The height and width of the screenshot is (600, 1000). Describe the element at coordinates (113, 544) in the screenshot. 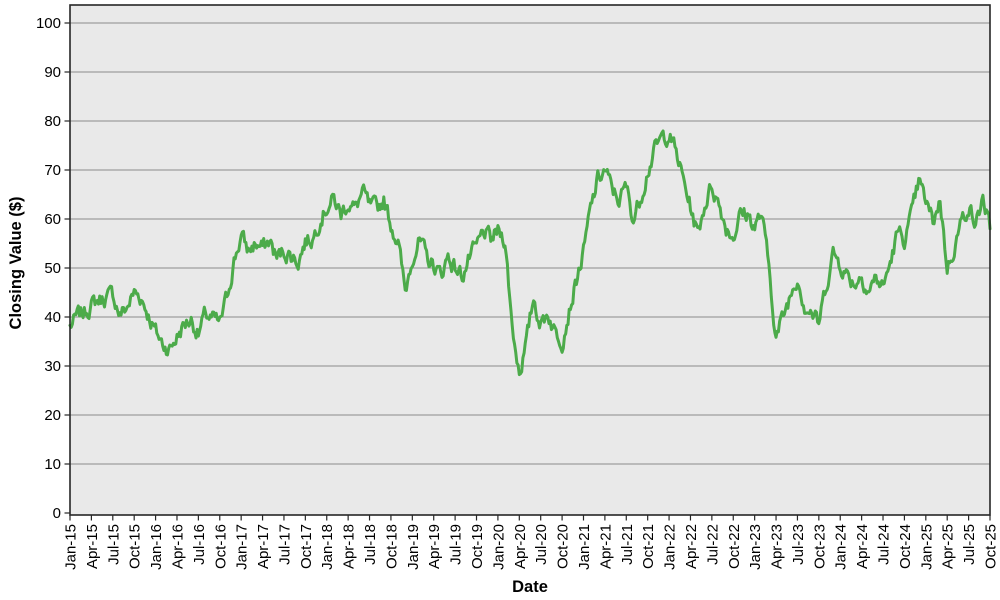

I see `x-axis-tick-label: Jul-15` at that location.